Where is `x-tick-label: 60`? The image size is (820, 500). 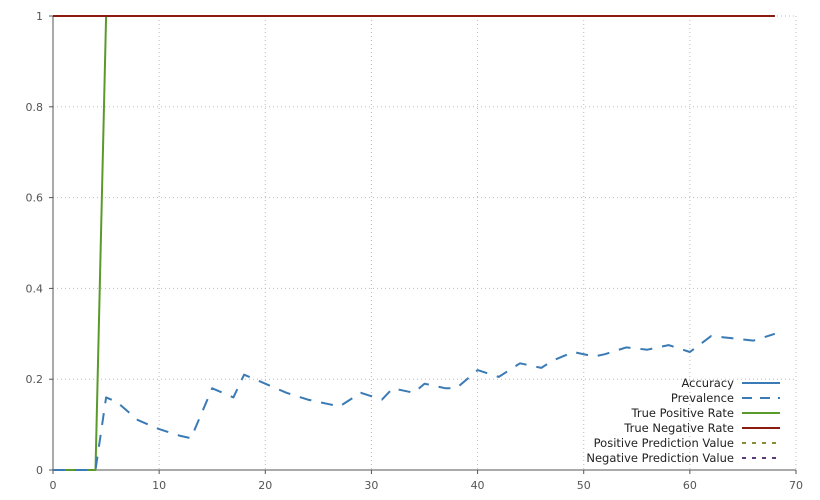
x-tick-label: 60 is located at coordinates (690, 485).